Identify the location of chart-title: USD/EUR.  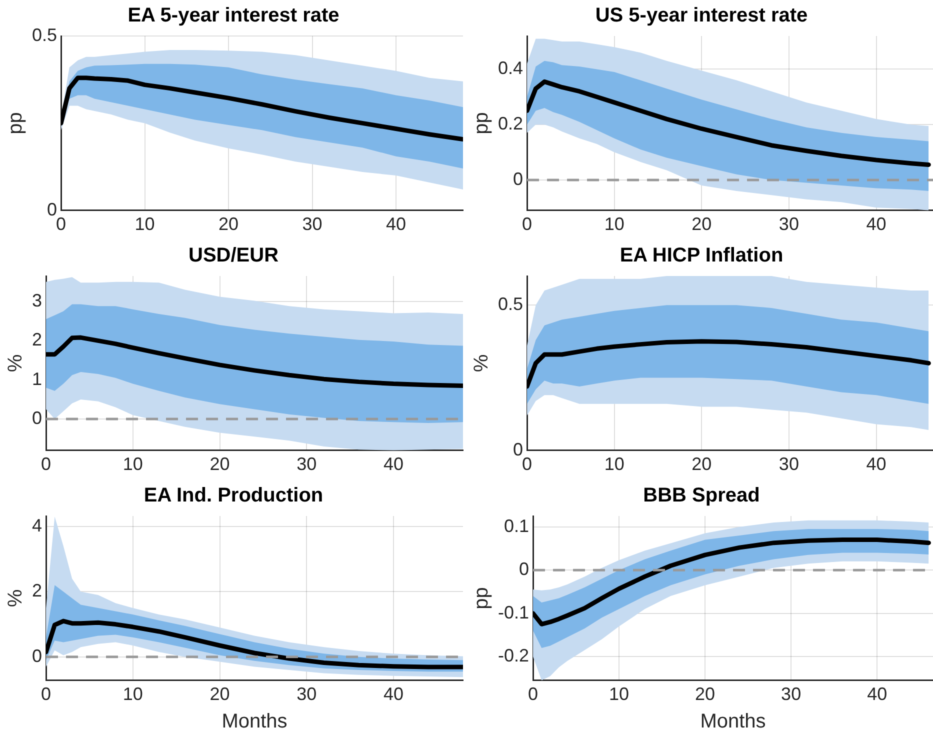
(234, 255).